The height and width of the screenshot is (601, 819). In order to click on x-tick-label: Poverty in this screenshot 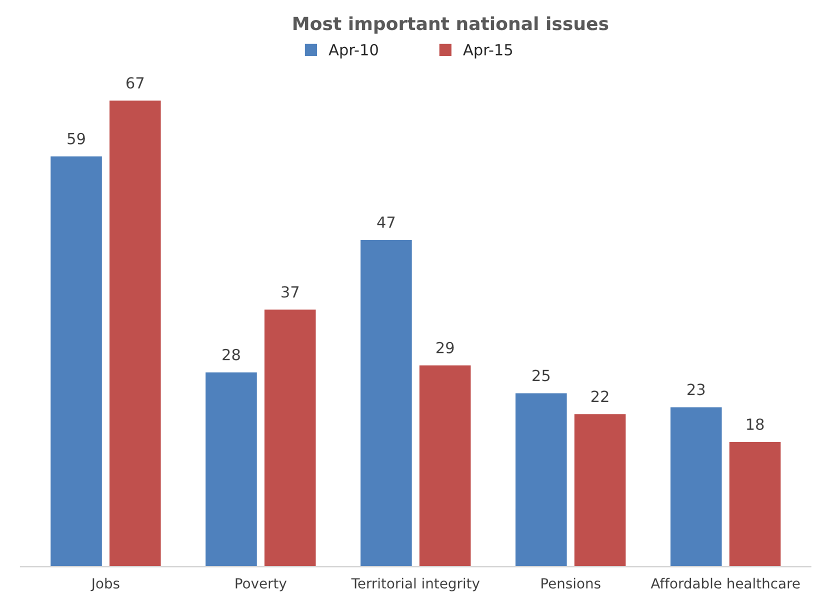, I will do `click(261, 585)`.